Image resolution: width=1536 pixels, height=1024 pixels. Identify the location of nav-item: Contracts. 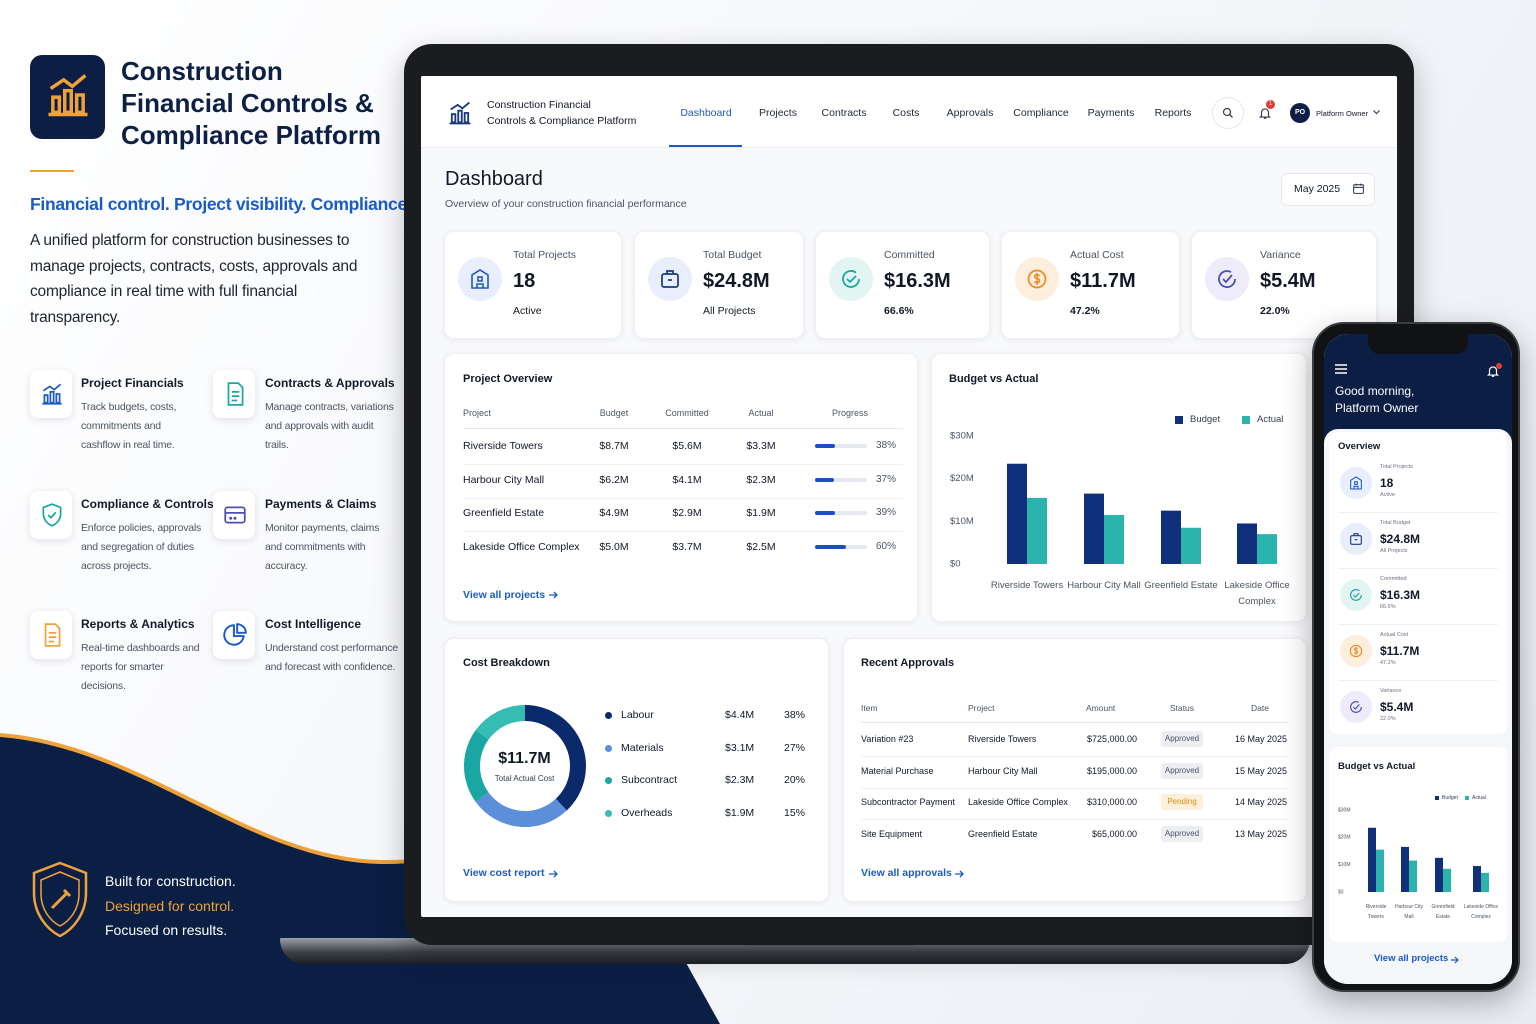
(844, 113).